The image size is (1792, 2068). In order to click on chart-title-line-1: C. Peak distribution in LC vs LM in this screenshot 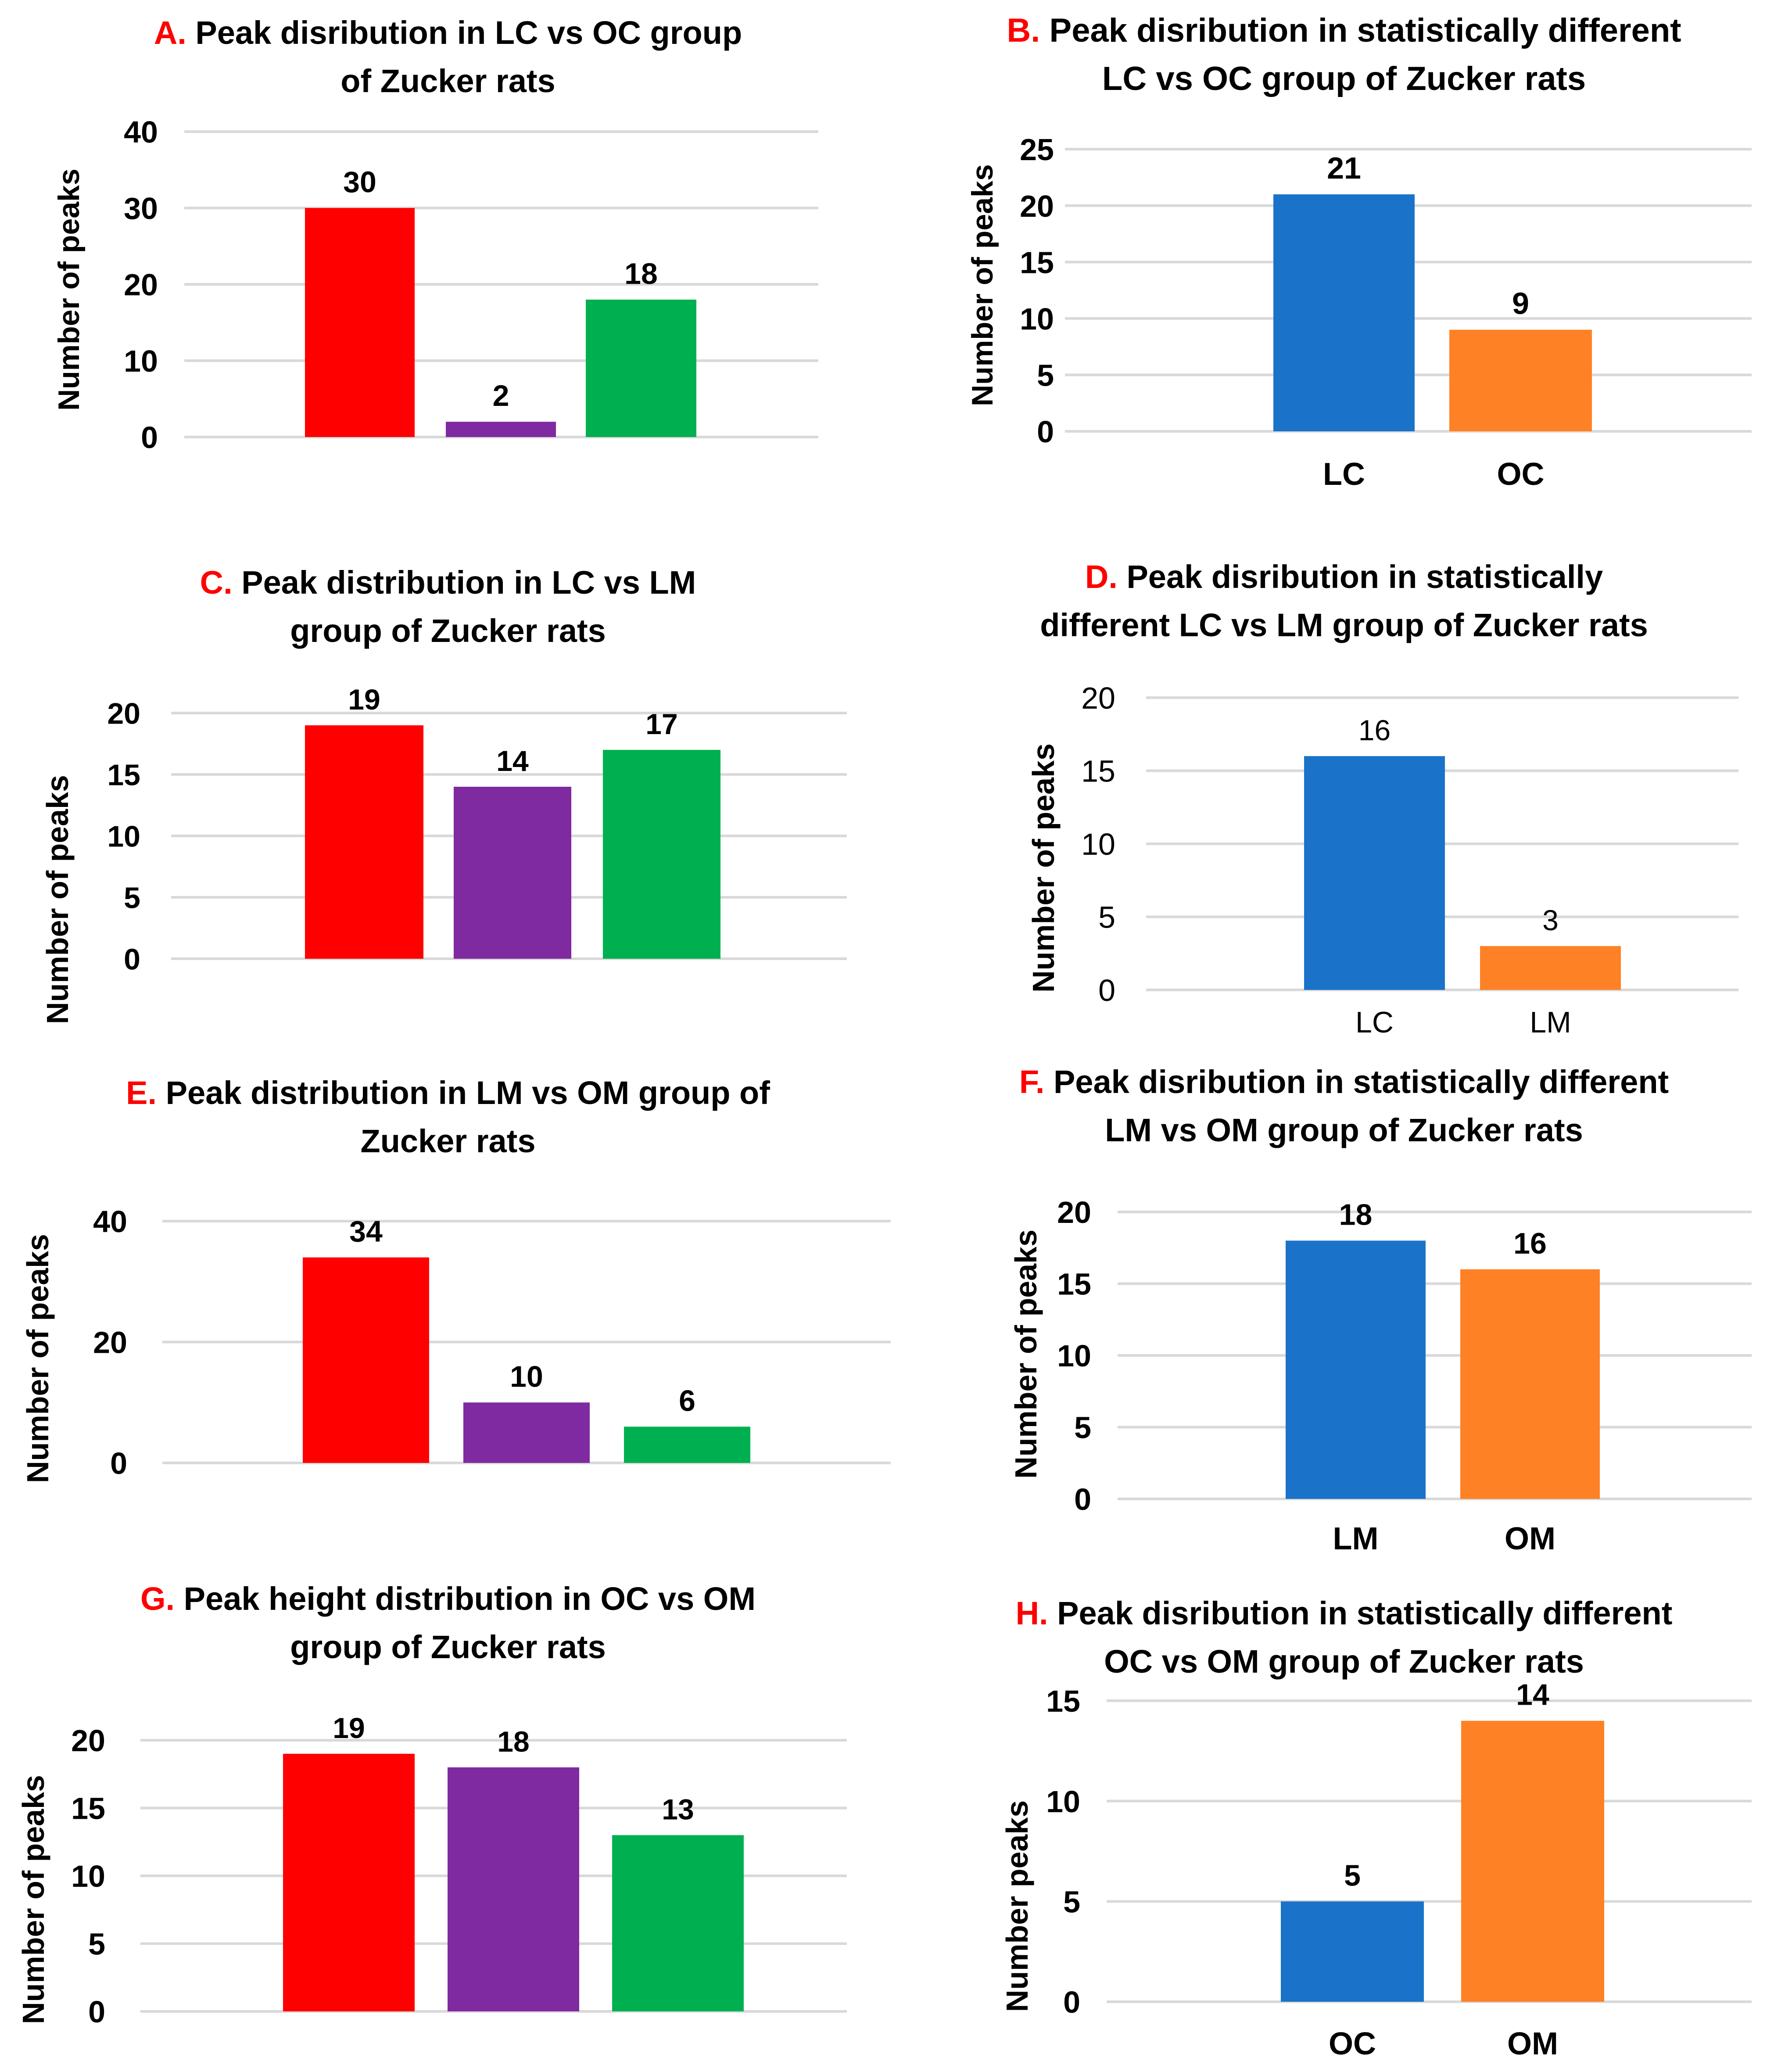, I will do `click(448, 582)`.